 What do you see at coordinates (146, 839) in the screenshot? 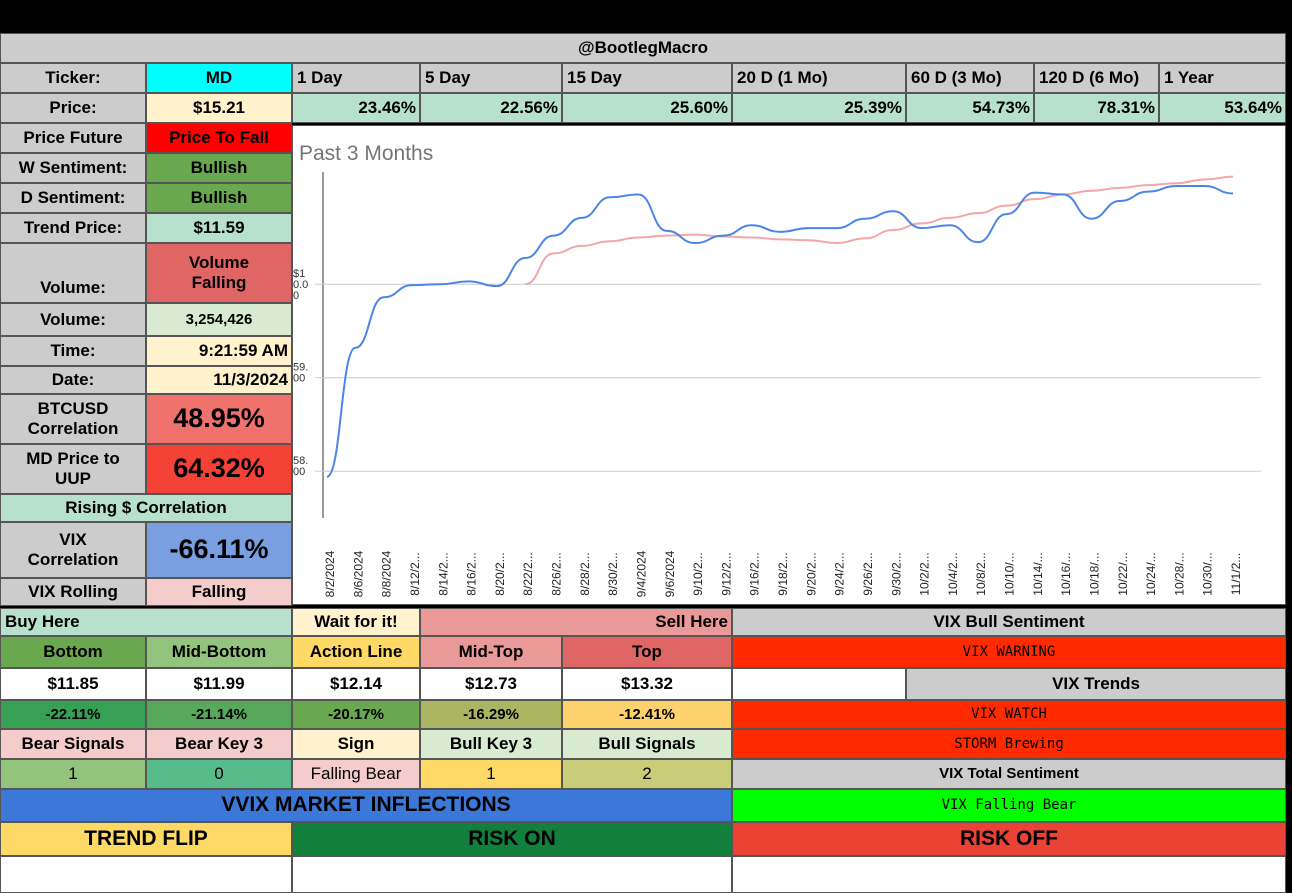
I see `trend-flip: TREND FLIP` at bounding box center [146, 839].